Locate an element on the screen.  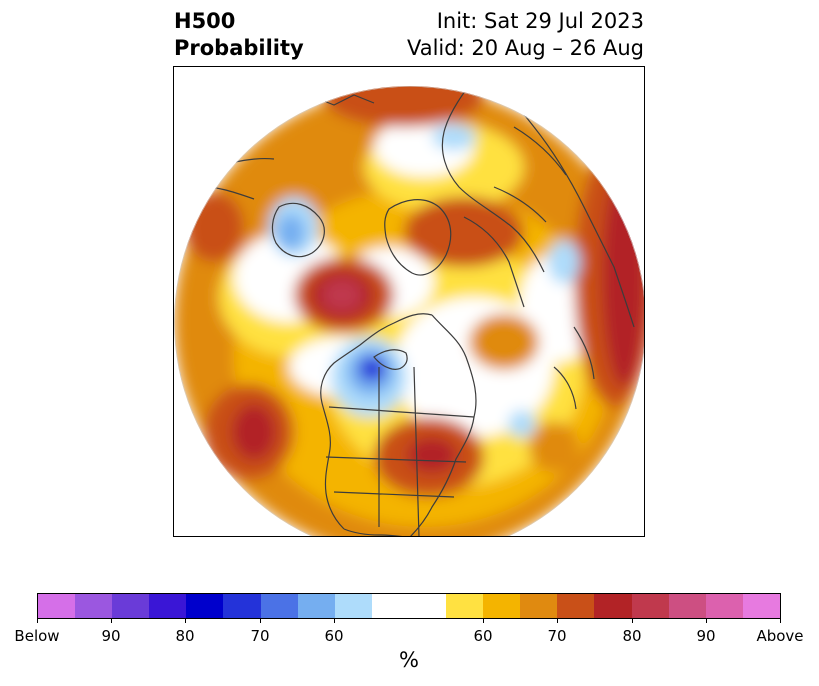
colorbar is located at coordinates (409, 606).